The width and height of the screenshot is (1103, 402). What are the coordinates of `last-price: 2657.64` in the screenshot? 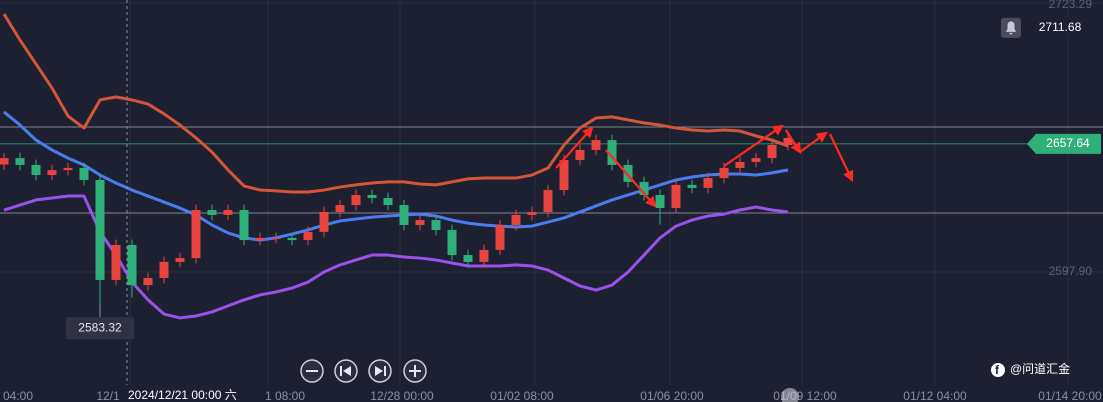 It's located at (1068, 143).